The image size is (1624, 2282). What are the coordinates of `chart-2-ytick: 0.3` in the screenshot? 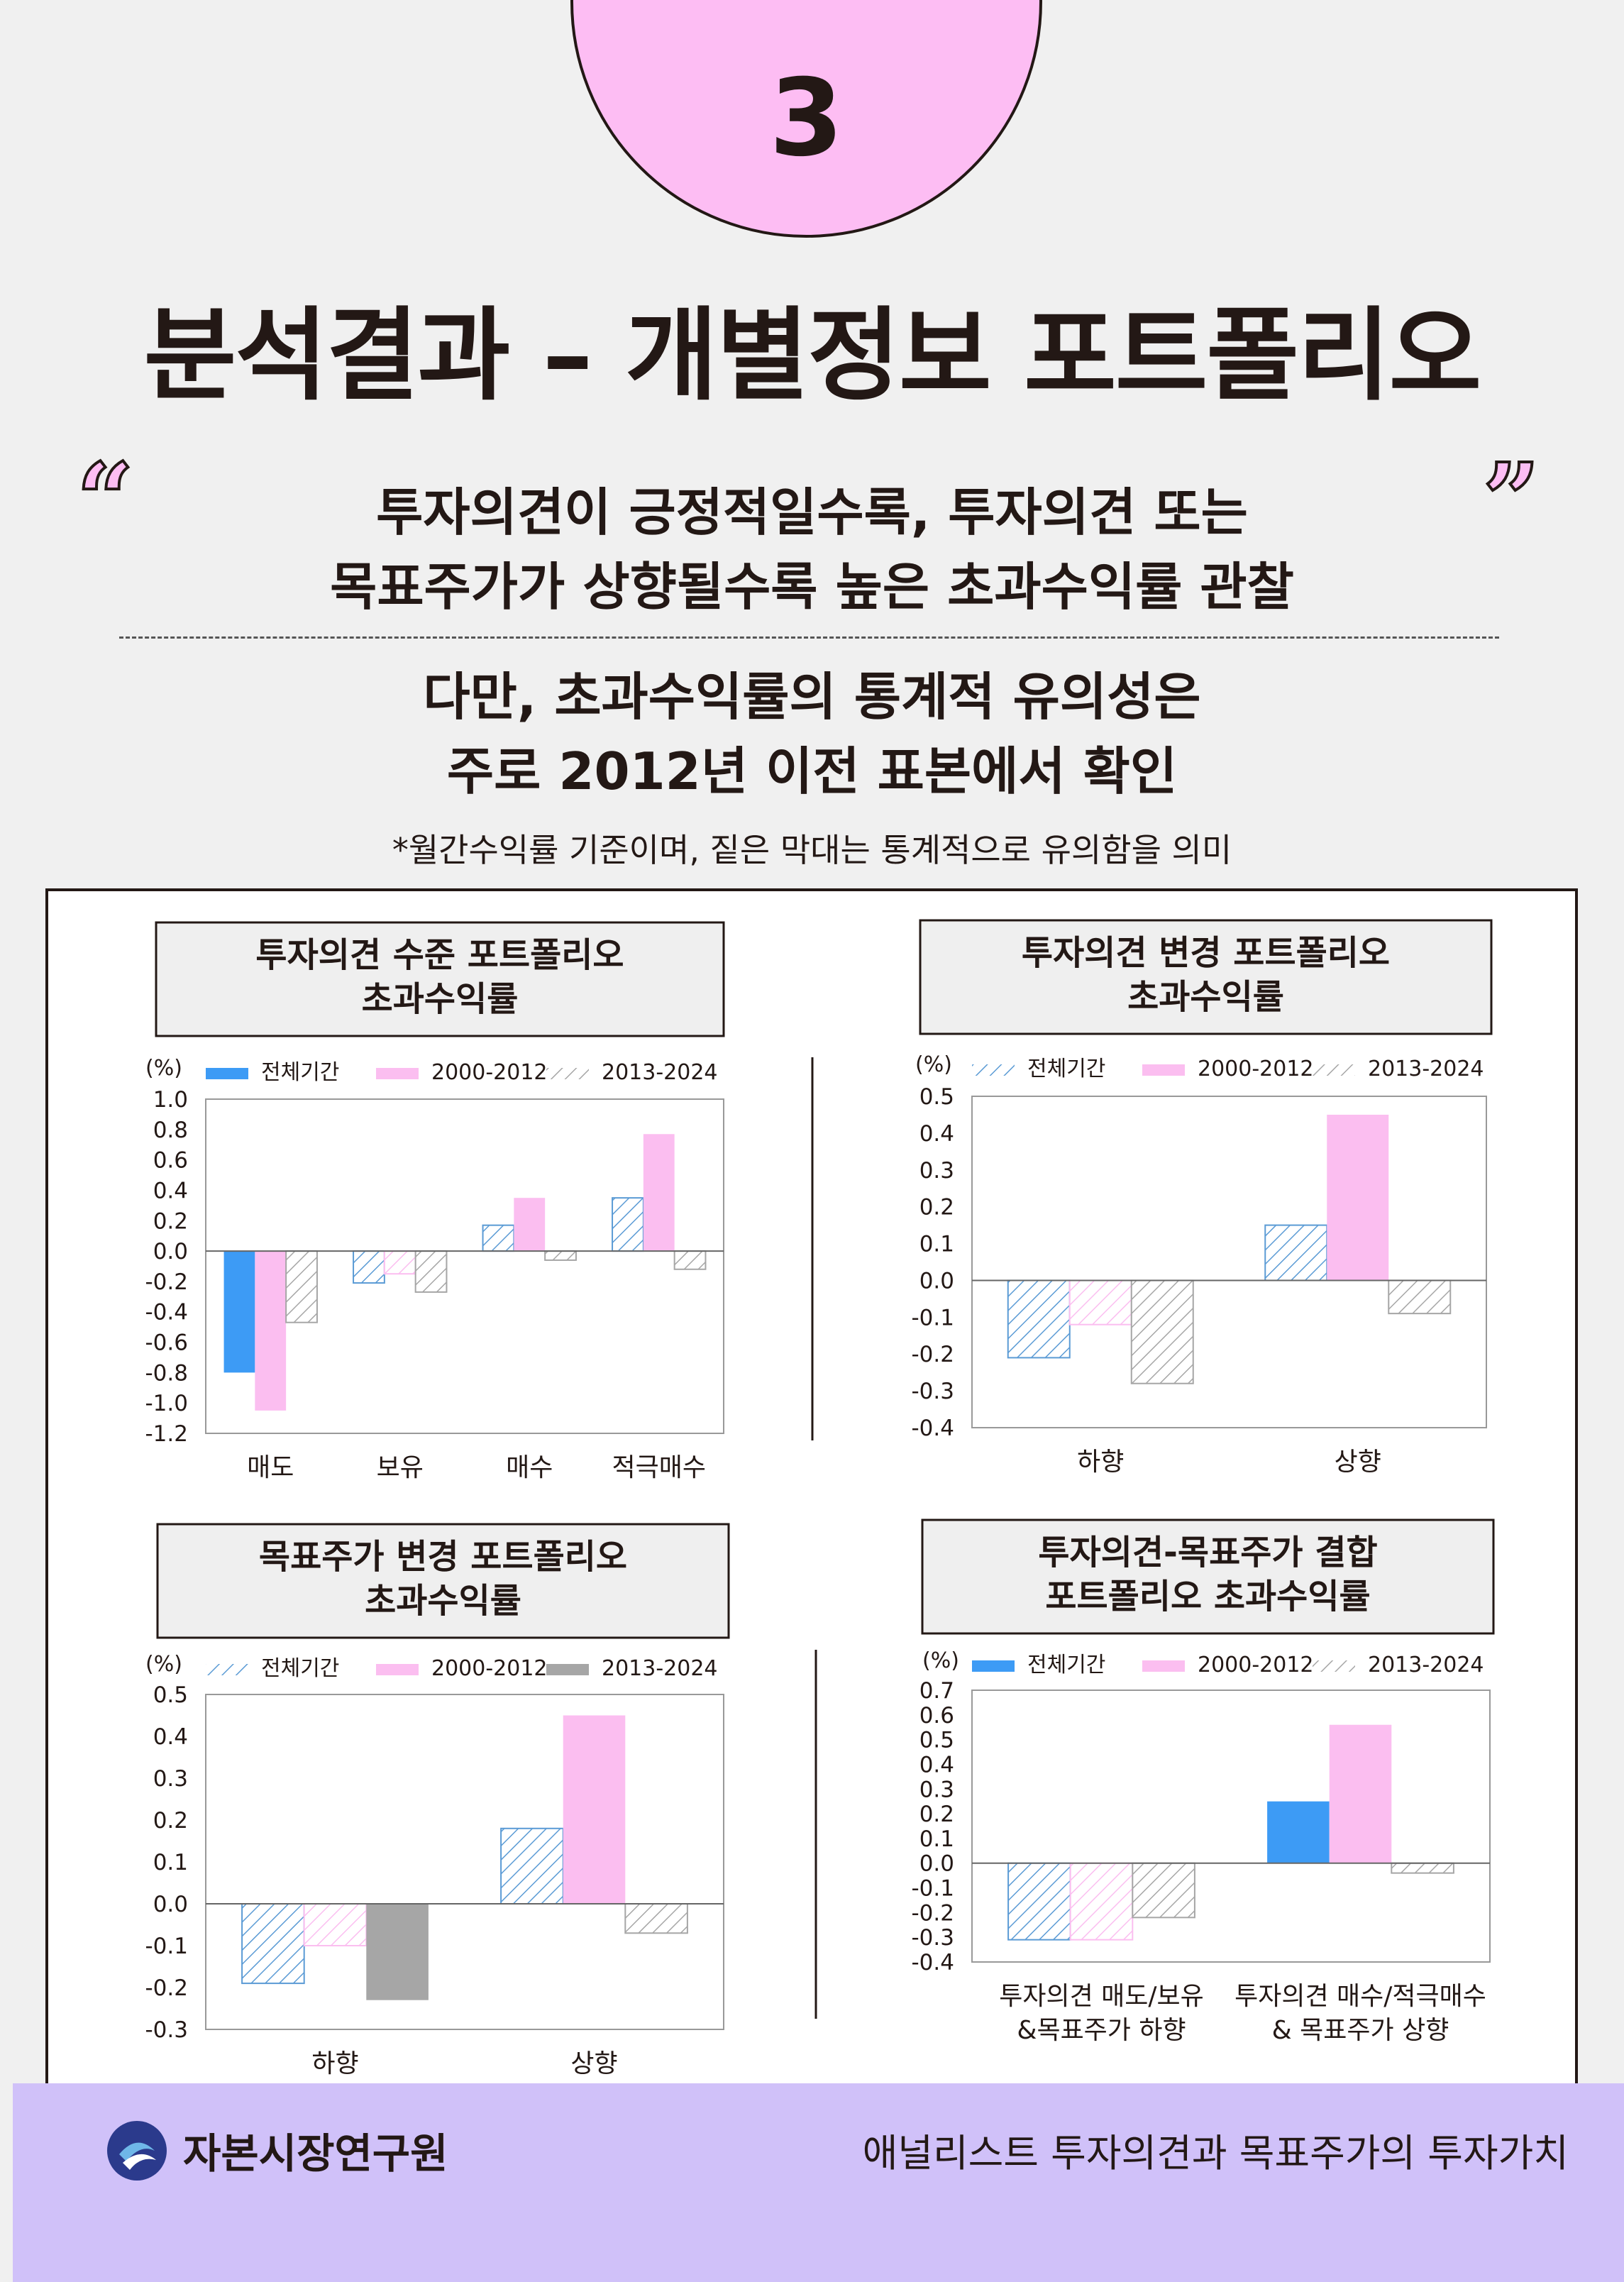 It's located at (936, 1171).